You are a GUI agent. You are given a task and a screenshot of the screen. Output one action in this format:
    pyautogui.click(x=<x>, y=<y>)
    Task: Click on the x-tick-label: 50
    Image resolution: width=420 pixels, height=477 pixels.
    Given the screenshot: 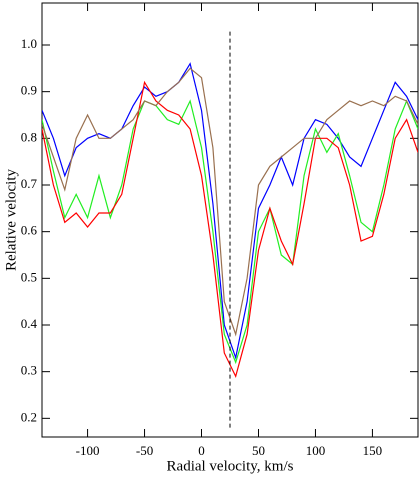 What is the action you would take?
    pyautogui.click(x=258, y=450)
    